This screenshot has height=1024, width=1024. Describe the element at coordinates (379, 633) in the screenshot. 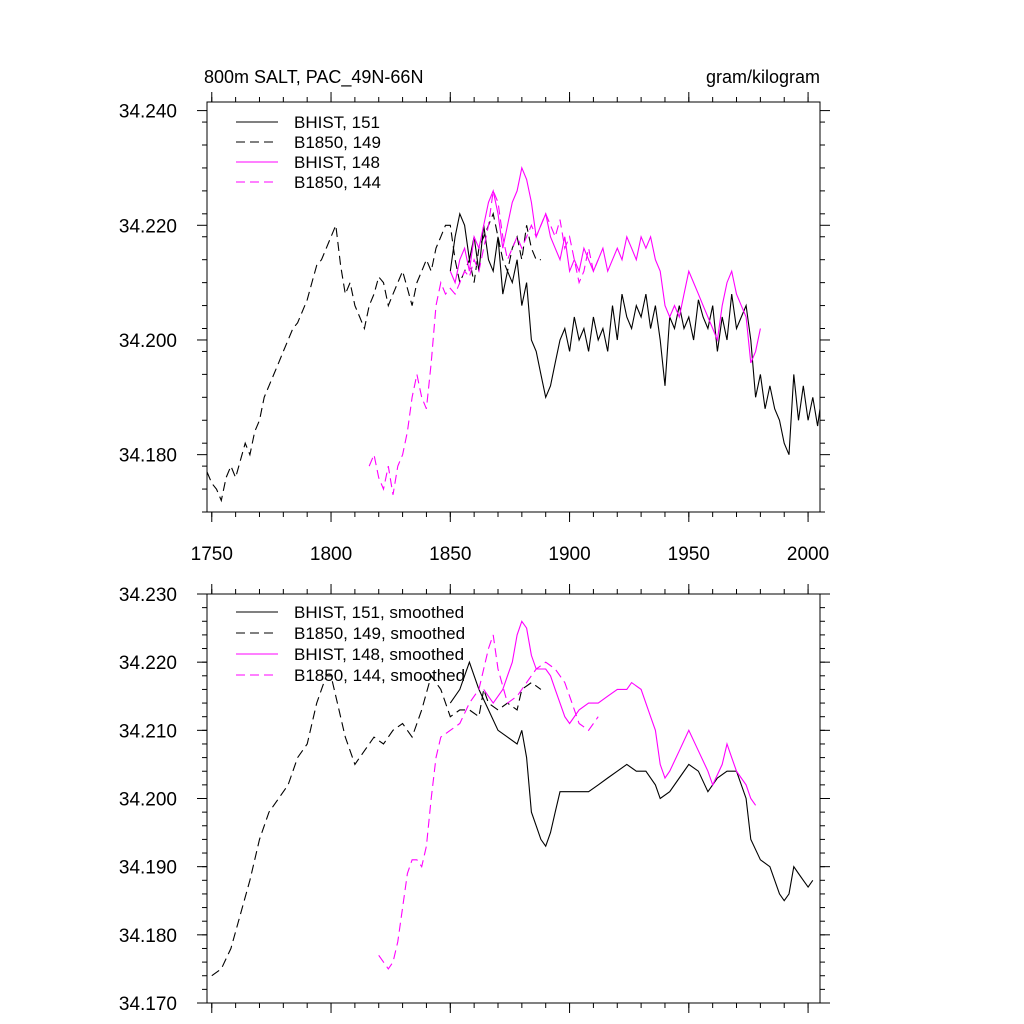

I see `legend-label: B1850, 149, smoothed` at that location.